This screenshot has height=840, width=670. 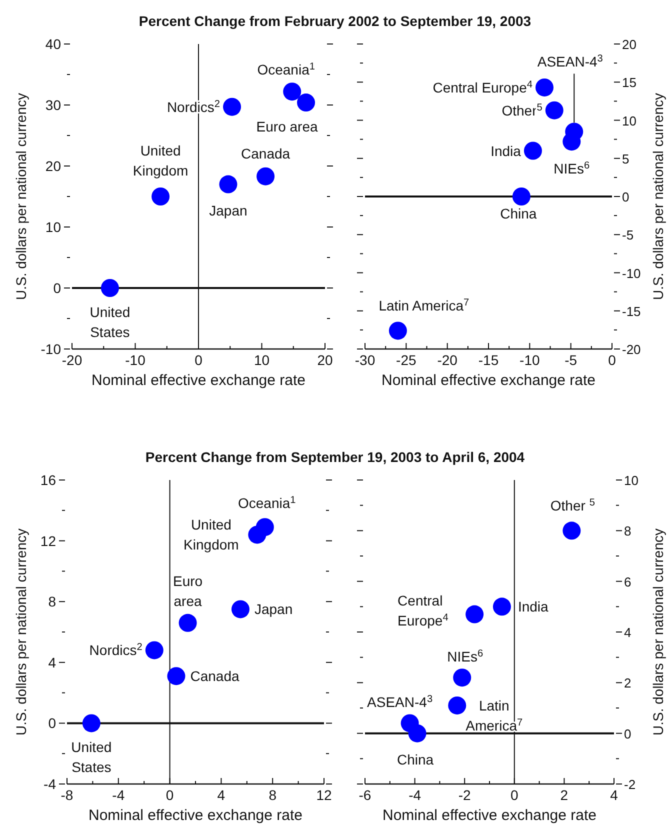 I want to click on x-tick-label: 20, so click(x=325, y=360).